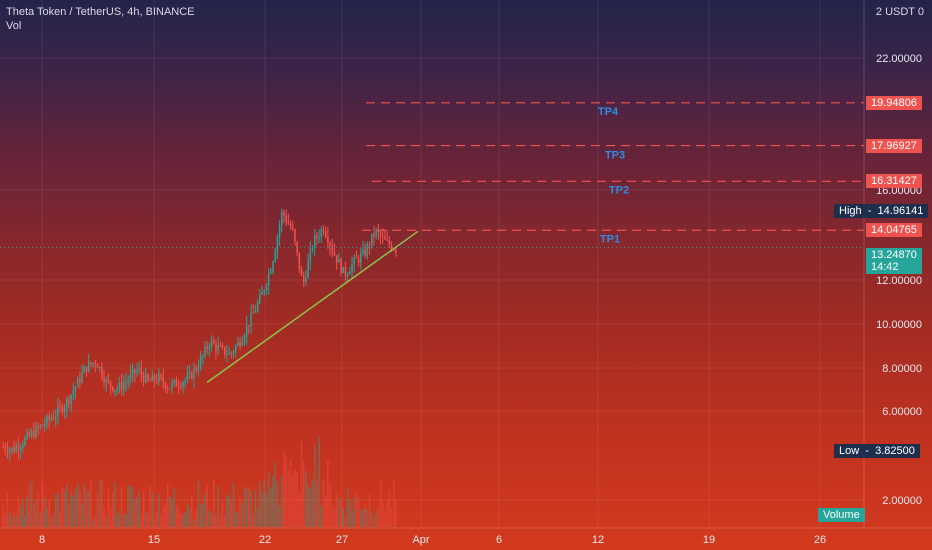 The image size is (932, 550). I want to click on tp2-price-badge: 16.31427, so click(894, 181).